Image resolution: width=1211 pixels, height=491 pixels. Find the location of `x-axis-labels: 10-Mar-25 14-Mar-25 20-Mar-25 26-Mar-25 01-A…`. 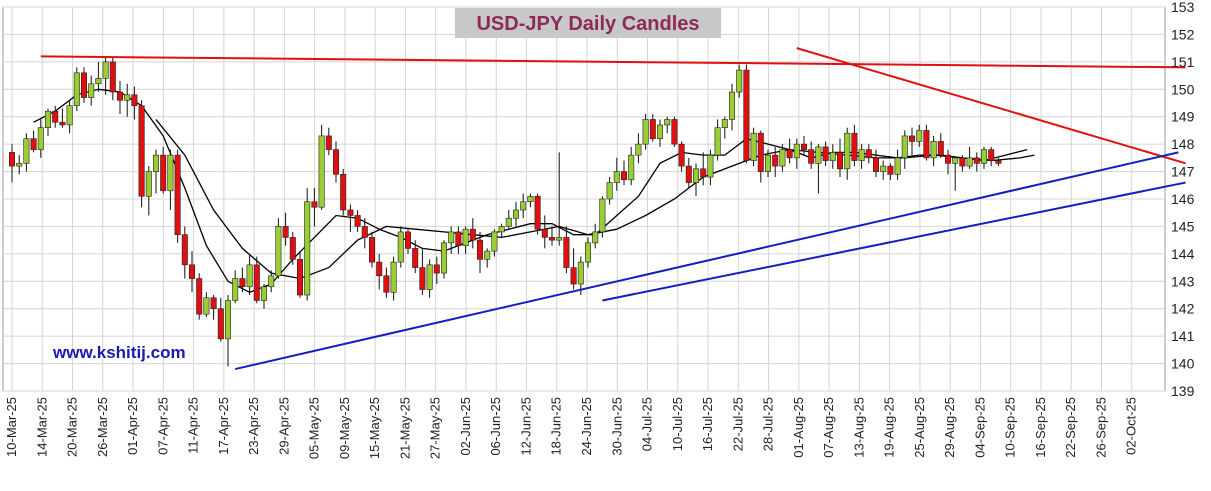

x-axis-labels: 10-Mar-25 14-Mar-25 20-Mar-25 26-Mar-25 01-A… is located at coordinates (571, 428).